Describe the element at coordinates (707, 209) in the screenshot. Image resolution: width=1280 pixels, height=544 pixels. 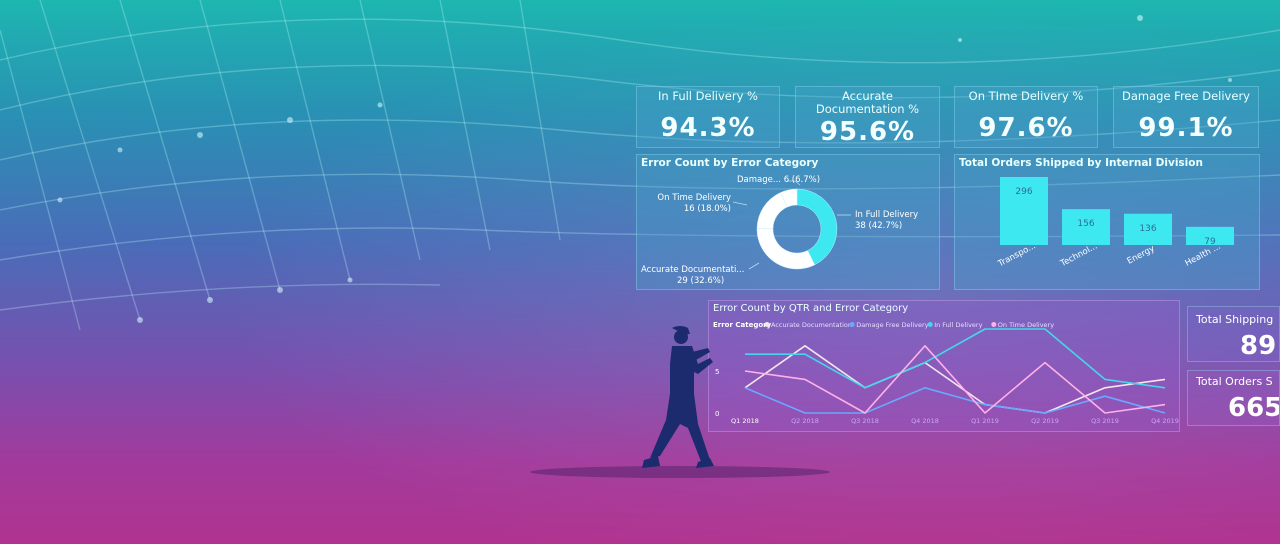
I see `donut-value-on-time: 16 (18.0%)` at that location.